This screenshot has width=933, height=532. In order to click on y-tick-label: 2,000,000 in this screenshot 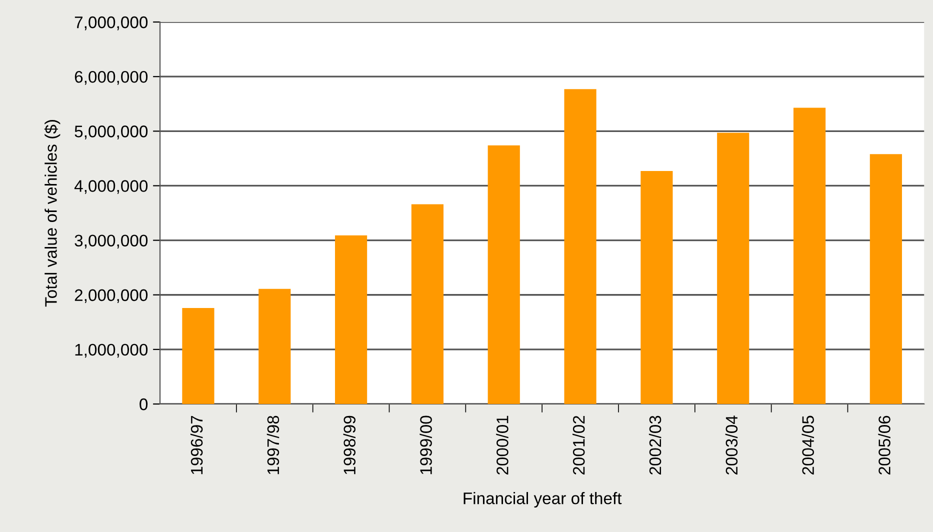, I will do `click(111, 296)`.